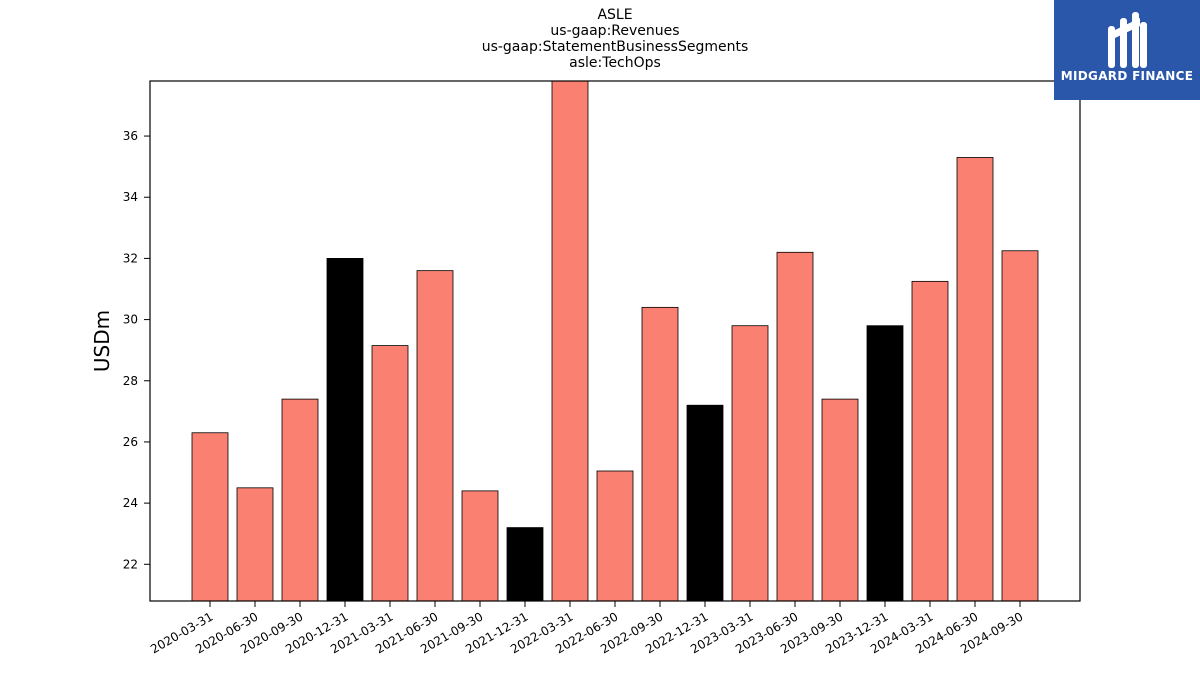 The image size is (1200, 675). What do you see at coordinates (130, 320) in the screenshot?
I see `y-tick-label: 30` at bounding box center [130, 320].